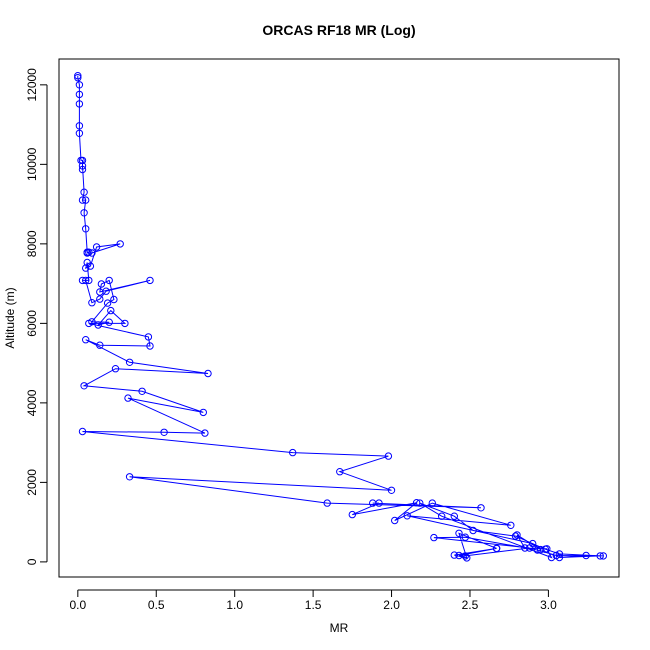 The height and width of the screenshot is (650, 650). What do you see at coordinates (10, 317) in the screenshot?
I see `y-axis-label: Altitude (m)` at bounding box center [10, 317].